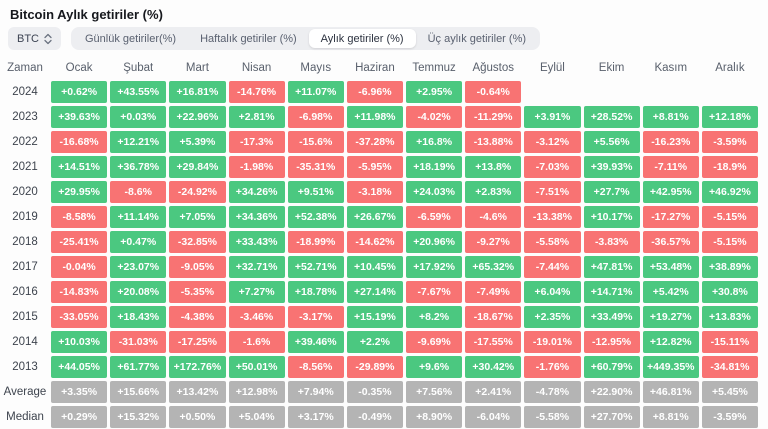 This screenshot has width=768, height=429. What do you see at coordinates (79, 417) in the screenshot?
I see `return-cell: +0.29%` at bounding box center [79, 417].